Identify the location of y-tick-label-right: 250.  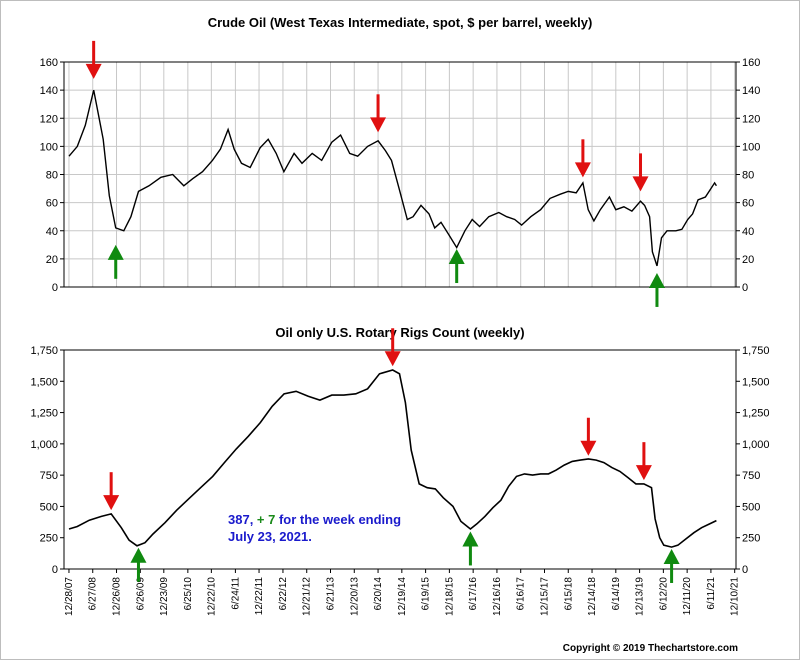
(751, 539).